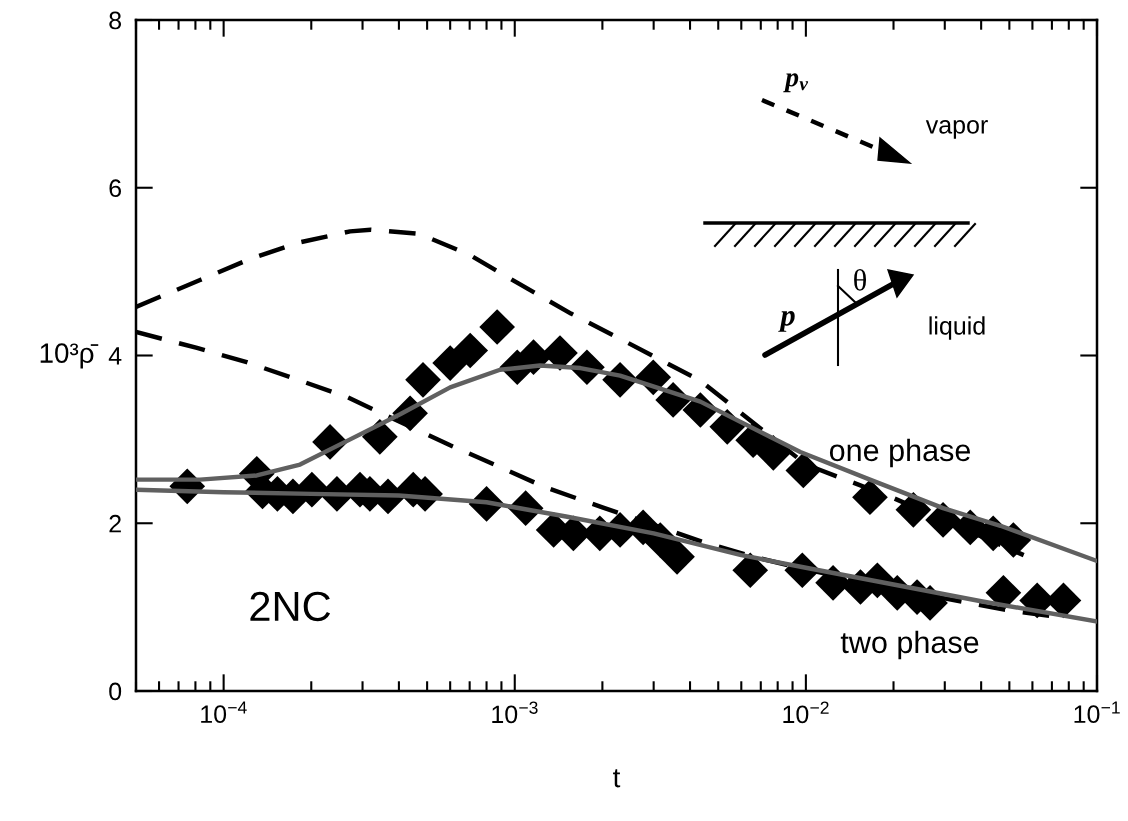 The image size is (1128, 821). I want to click on y-tick-label: 8, so click(115, 20).